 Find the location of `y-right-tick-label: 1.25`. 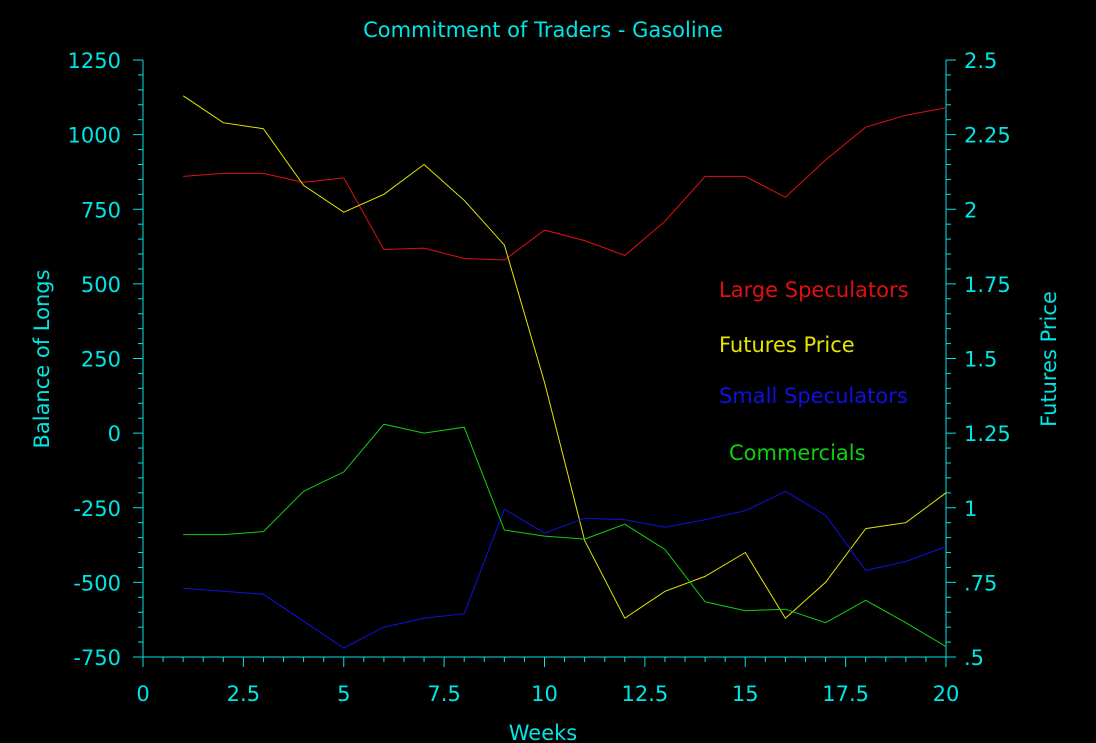

y-right-tick-label: 1.25 is located at coordinates (987, 434).